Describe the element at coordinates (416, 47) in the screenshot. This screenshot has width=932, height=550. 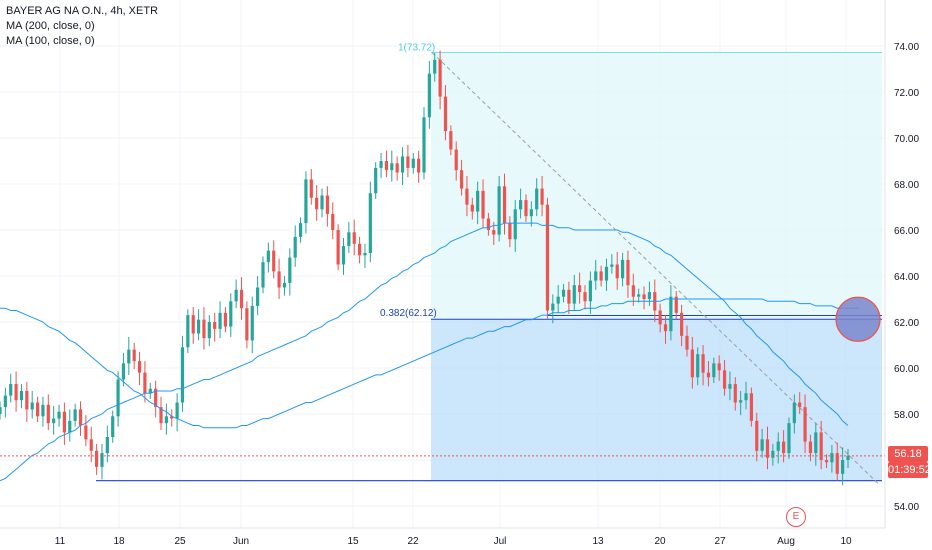
I see `fib-label-1: 1(73.72)` at that location.